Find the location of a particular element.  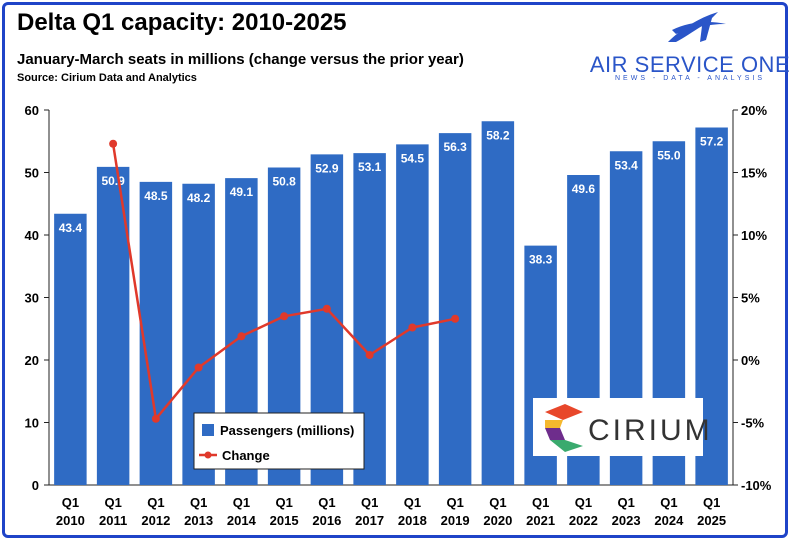

y-tick-label-left-4: 40 is located at coordinates (32, 235).